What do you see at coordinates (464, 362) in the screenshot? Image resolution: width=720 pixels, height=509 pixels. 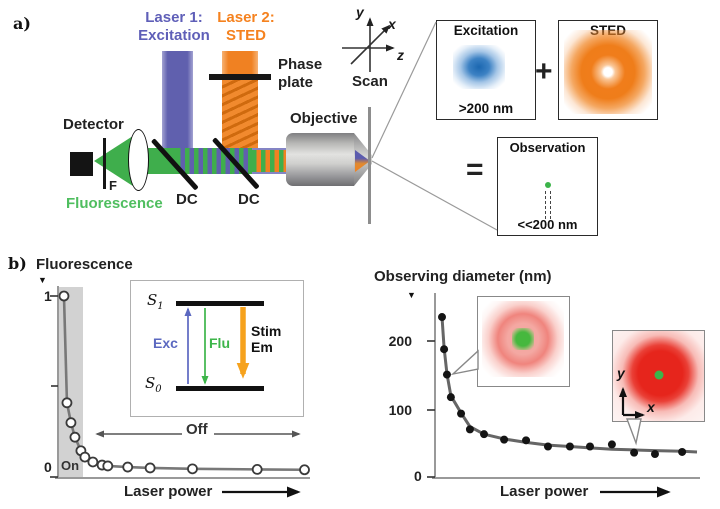 I see `inset1-callout-wedge` at bounding box center [464, 362].